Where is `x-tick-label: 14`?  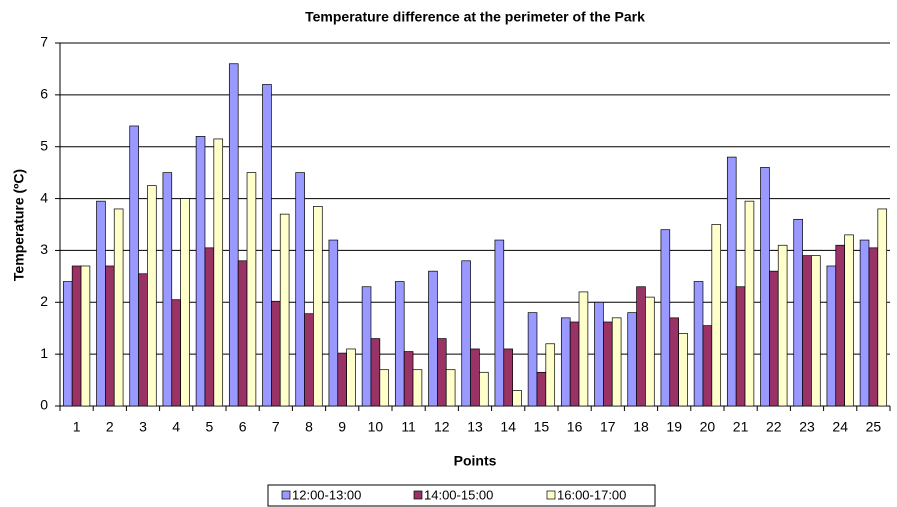 x-tick-label: 14 is located at coordinates (508, 427).